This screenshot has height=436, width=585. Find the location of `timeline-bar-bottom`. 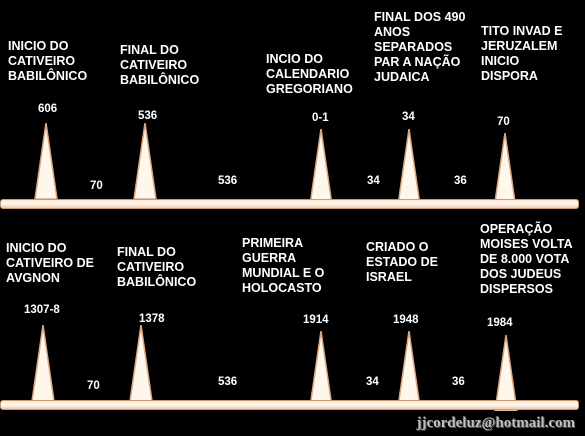

timeline-bar-bottom is located at coordinates (289, 405).